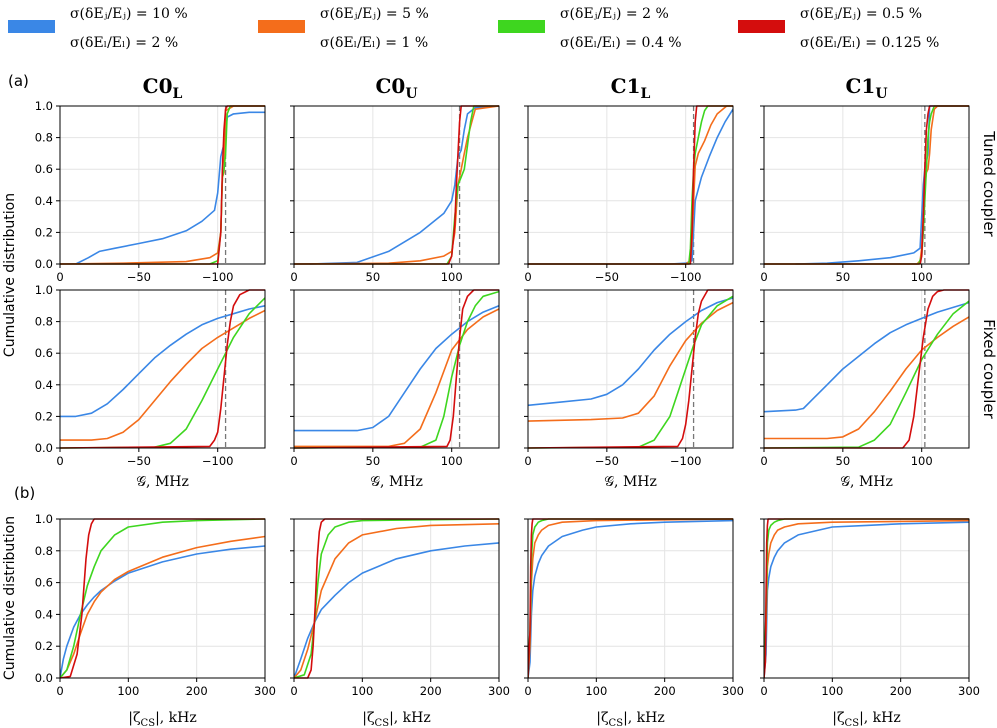  Describe the element at coordinates (374, 43) in the screenshot. I see `legend-label-2: σ(δEₗ/Eₗ) = 1 %` at that location.